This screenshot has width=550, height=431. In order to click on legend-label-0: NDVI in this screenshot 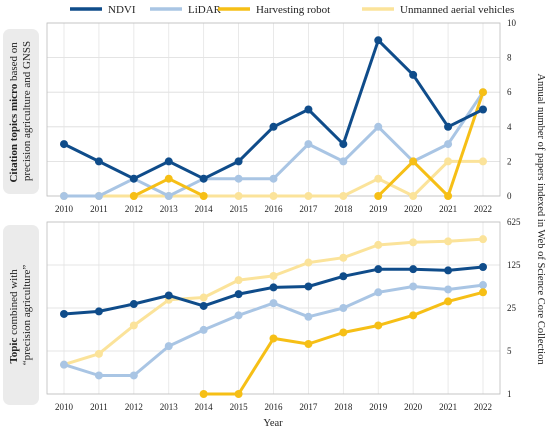, I will do `click(122, 10)`.